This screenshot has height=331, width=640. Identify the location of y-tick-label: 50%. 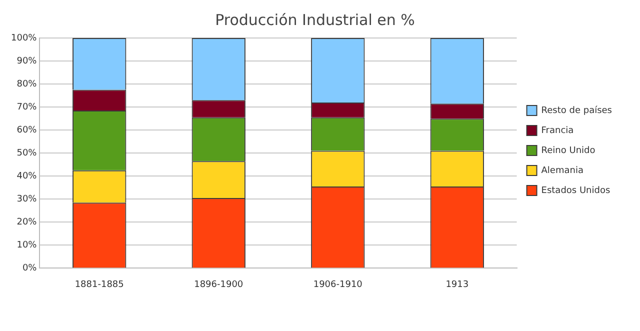
(27, 153).